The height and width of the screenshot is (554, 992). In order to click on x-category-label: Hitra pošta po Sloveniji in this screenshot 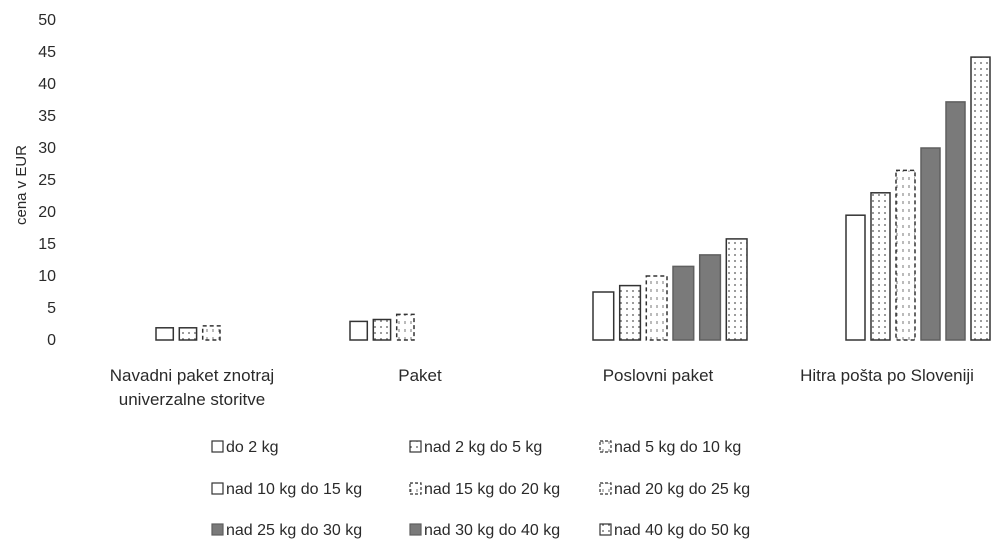, I will do `click(887, 375)`.